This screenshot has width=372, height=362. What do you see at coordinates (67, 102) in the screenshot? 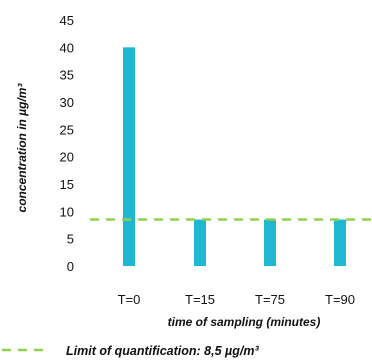
I see `y-tick-label: 30` at bounding box center [67, 102].